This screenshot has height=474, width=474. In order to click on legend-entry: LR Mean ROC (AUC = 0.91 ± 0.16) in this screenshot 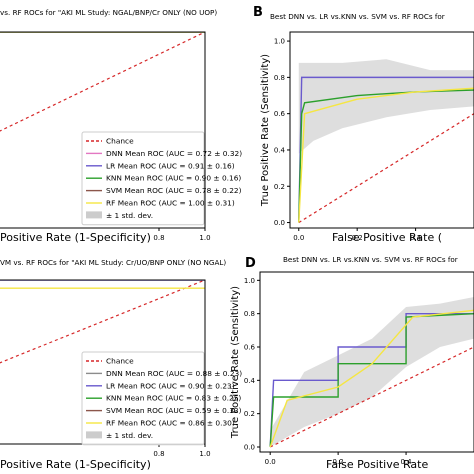, I will do `click(170, 165)`.